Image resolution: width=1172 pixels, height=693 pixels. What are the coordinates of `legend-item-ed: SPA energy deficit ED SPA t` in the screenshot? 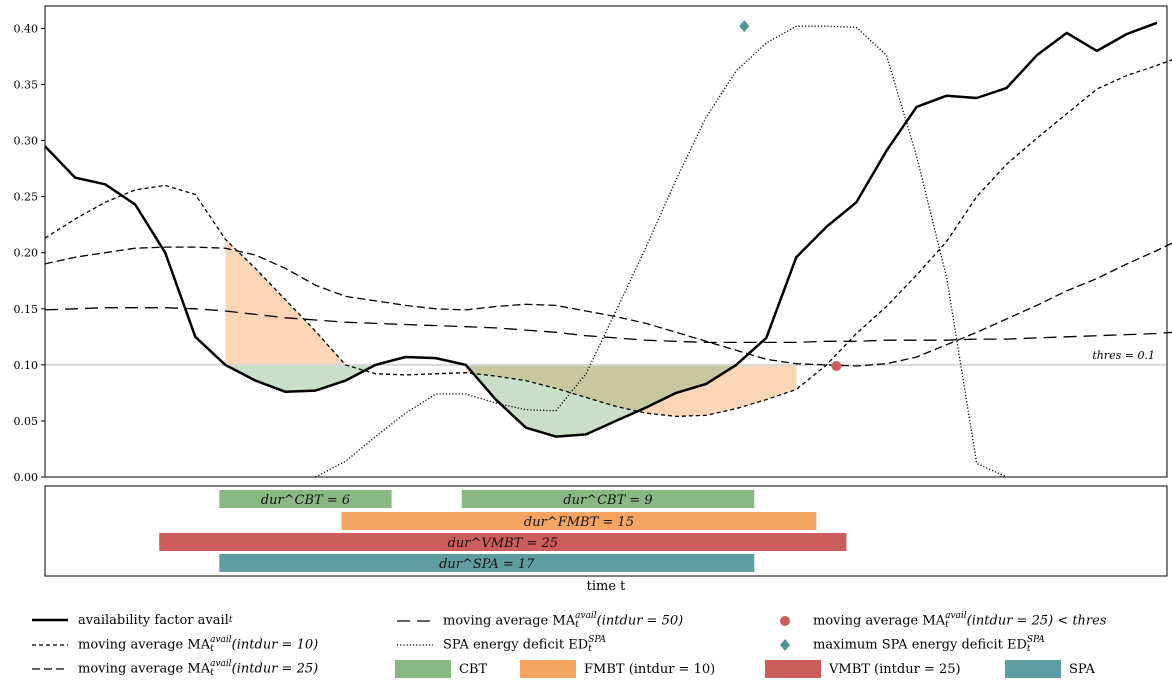 It's located at (500, 645).